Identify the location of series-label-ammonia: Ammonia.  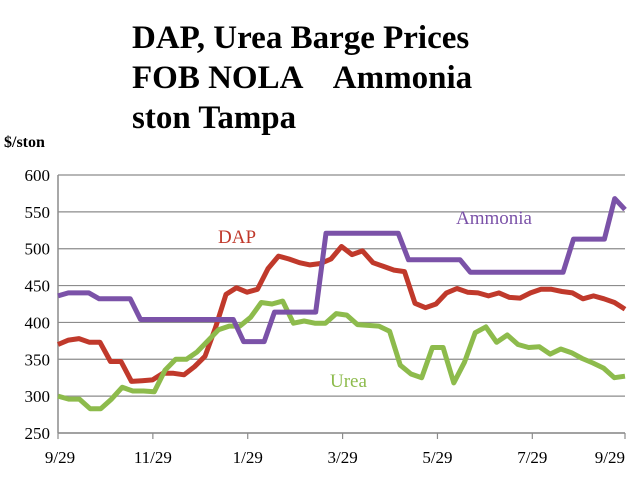
(494, 218).